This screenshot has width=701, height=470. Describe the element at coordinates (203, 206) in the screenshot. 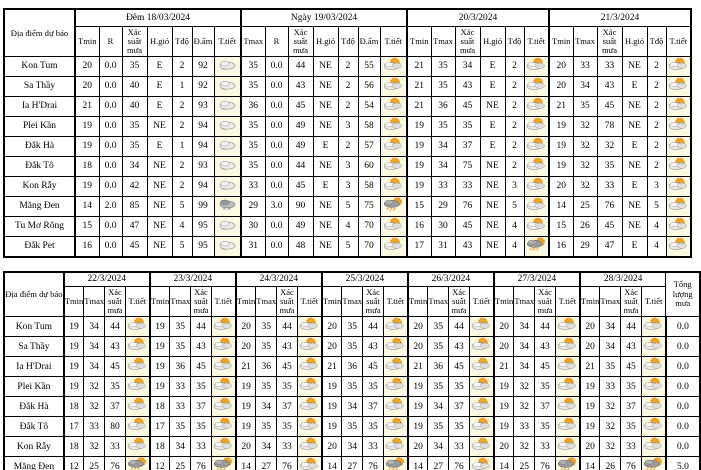

I see `value-cell: 99` at that location.